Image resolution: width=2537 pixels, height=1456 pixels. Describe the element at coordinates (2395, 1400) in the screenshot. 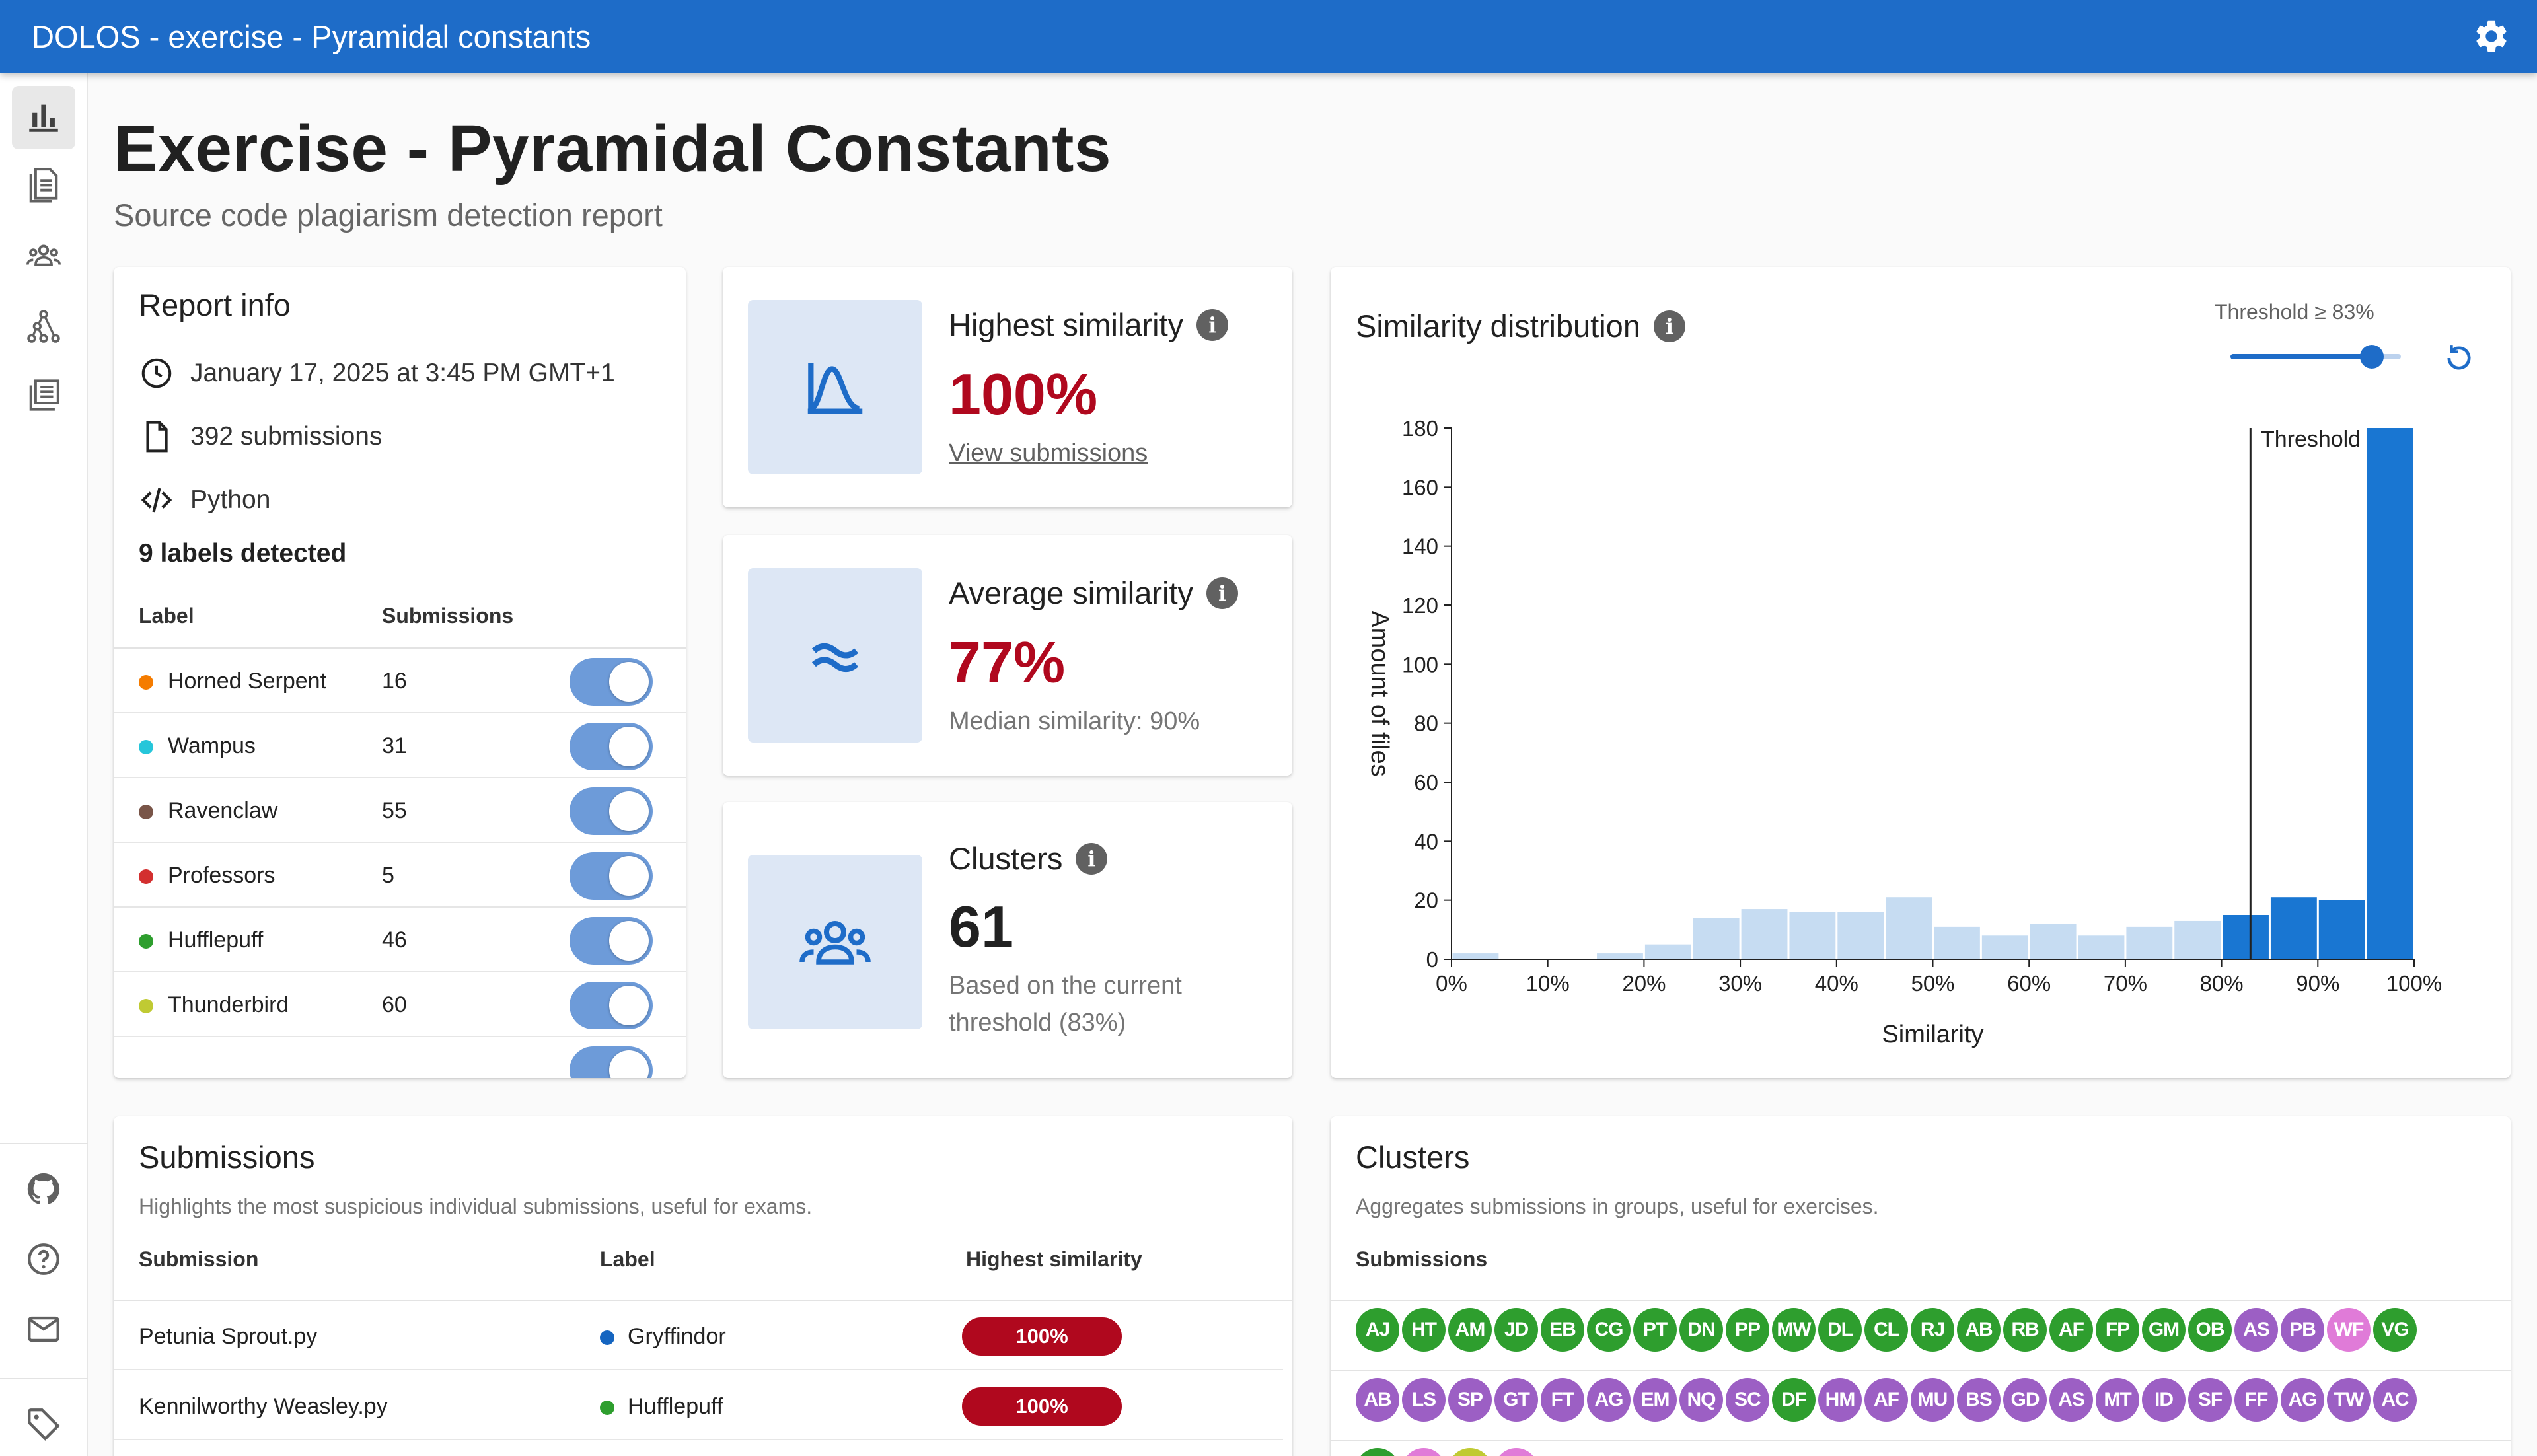

I see `cluster-member-avatar: AC` at that location.